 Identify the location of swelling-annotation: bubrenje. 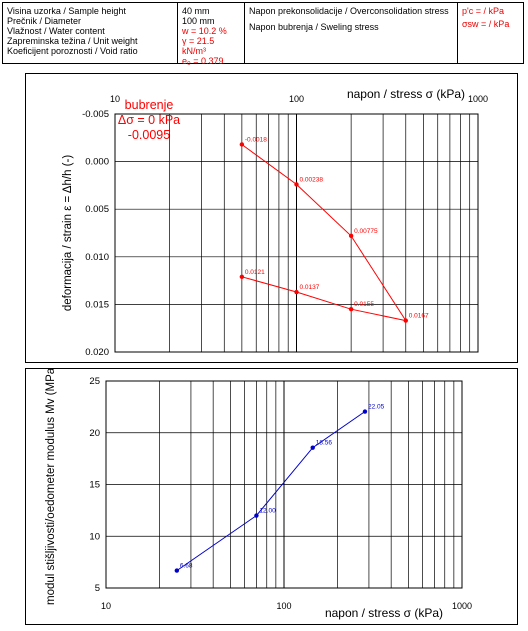
(149, 105).